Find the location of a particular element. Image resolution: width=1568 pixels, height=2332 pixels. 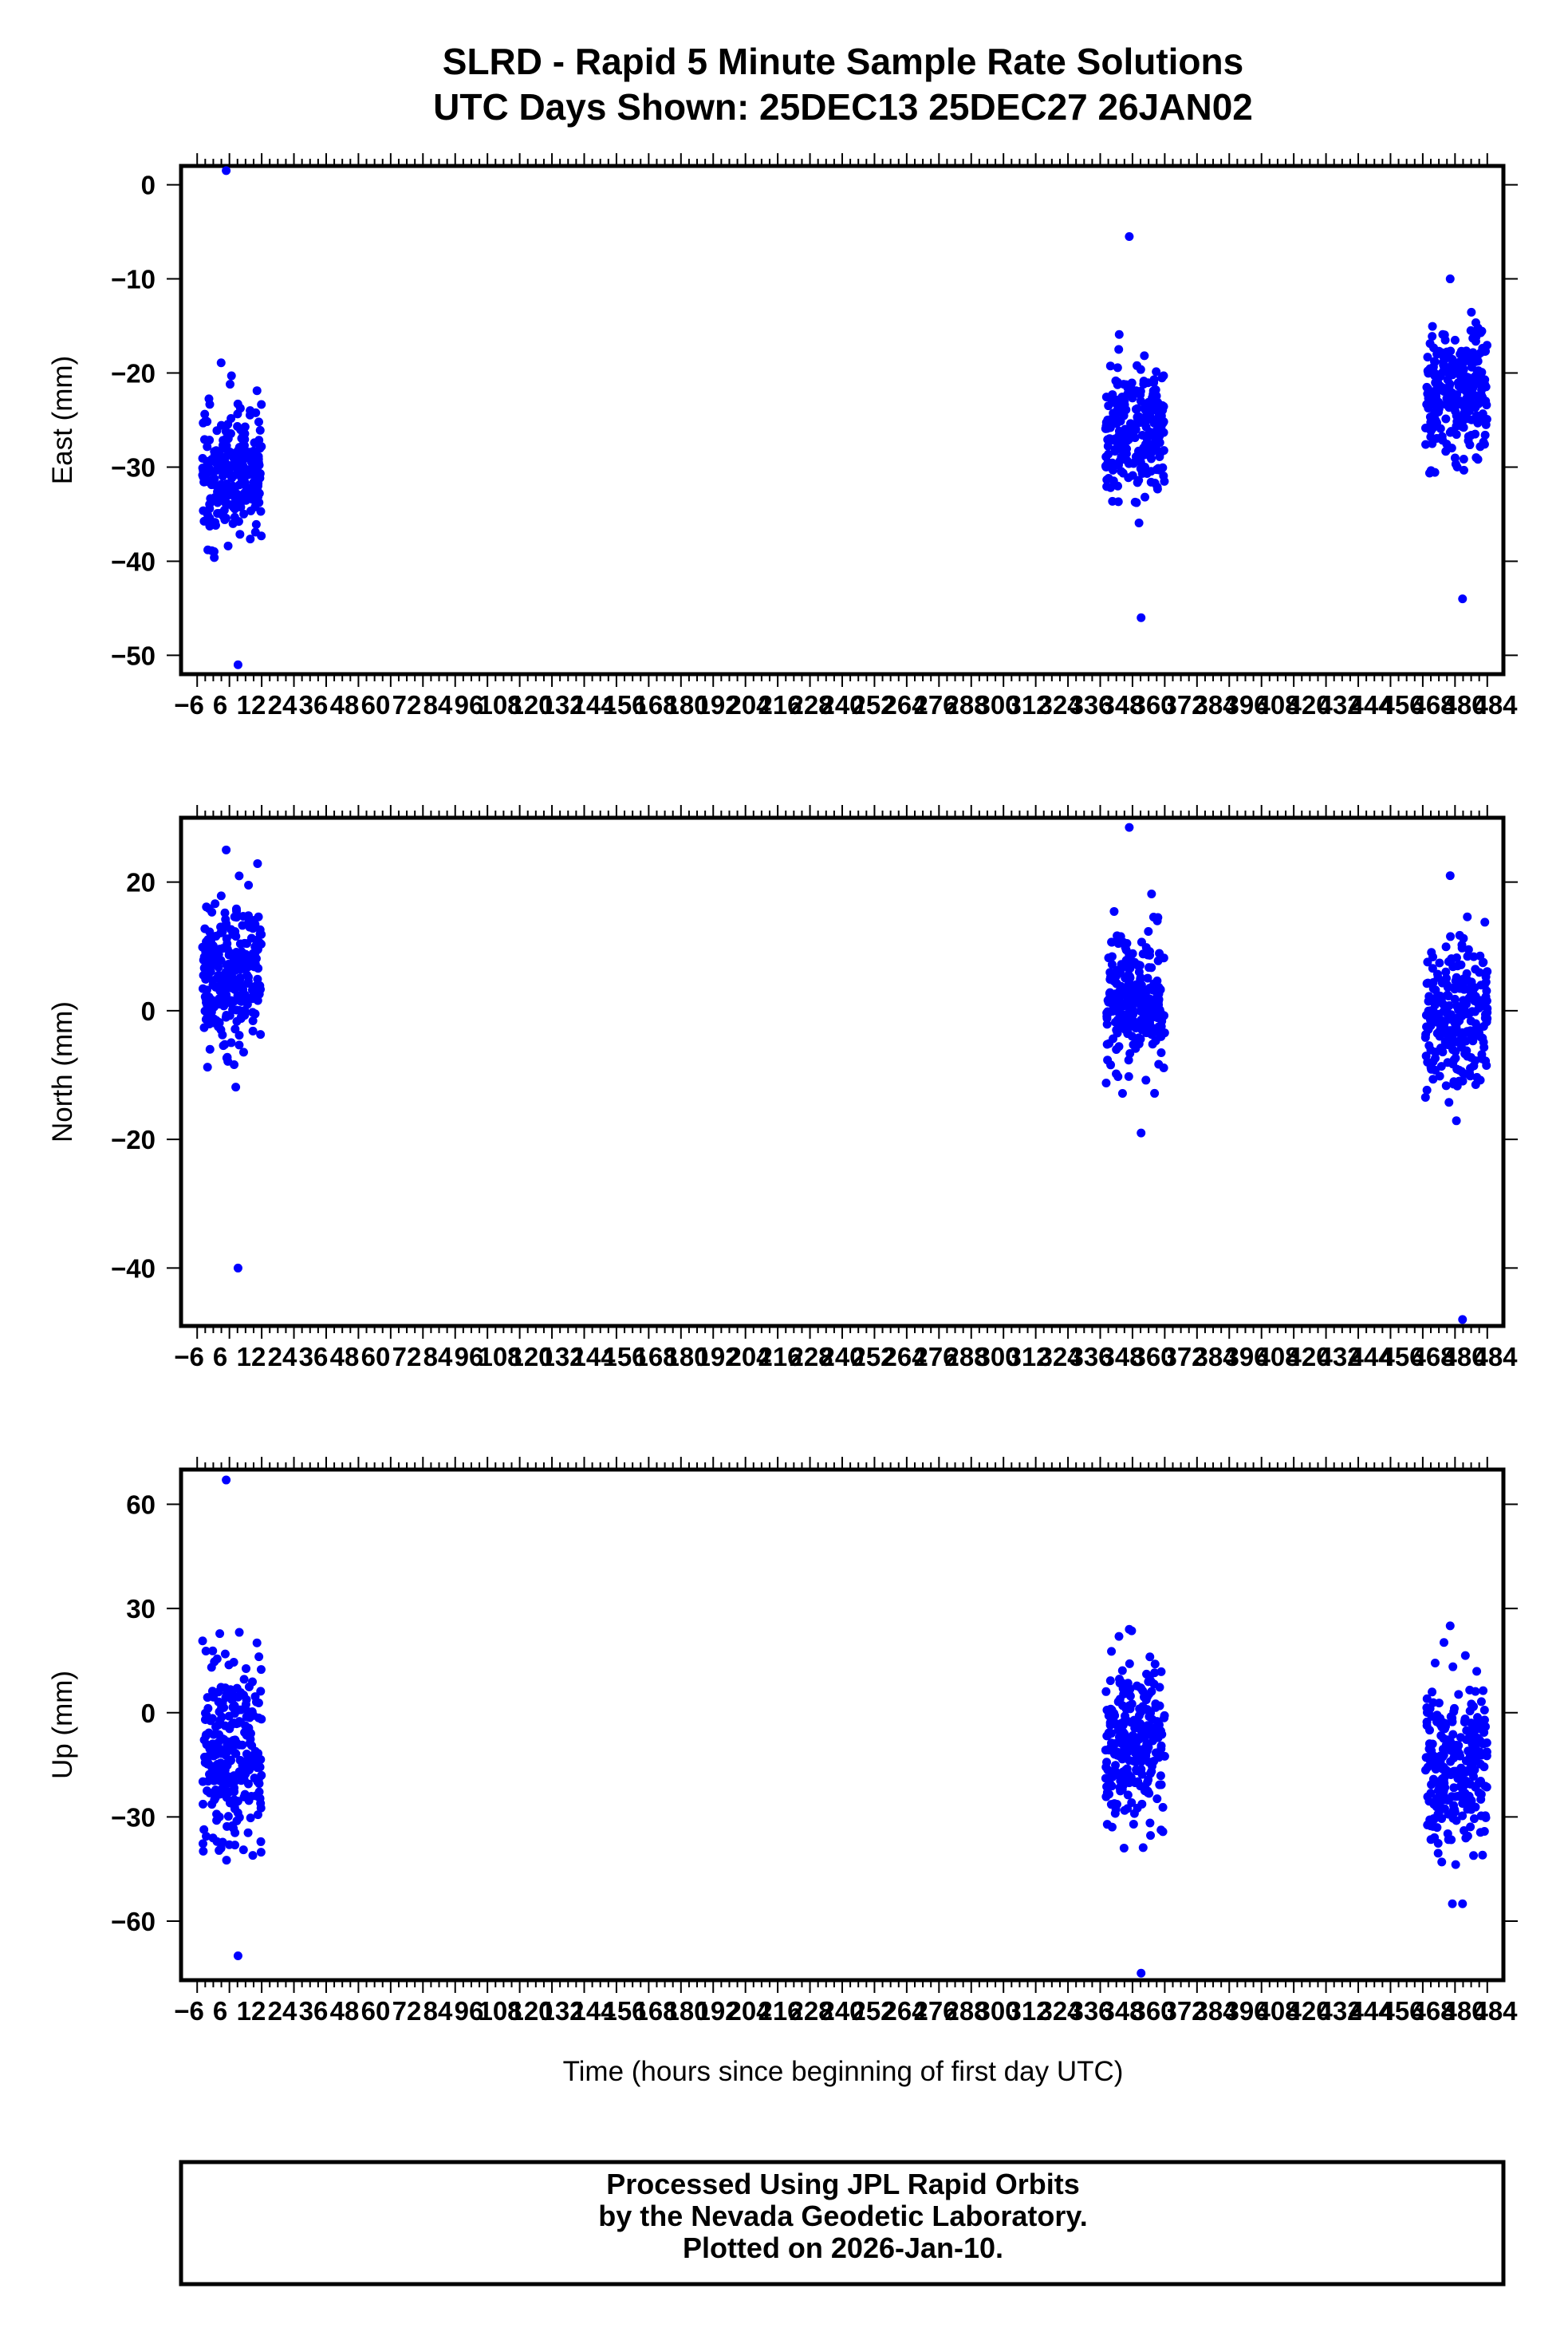

x-tick-label: 336 is located at coordinates (1091, 2011).